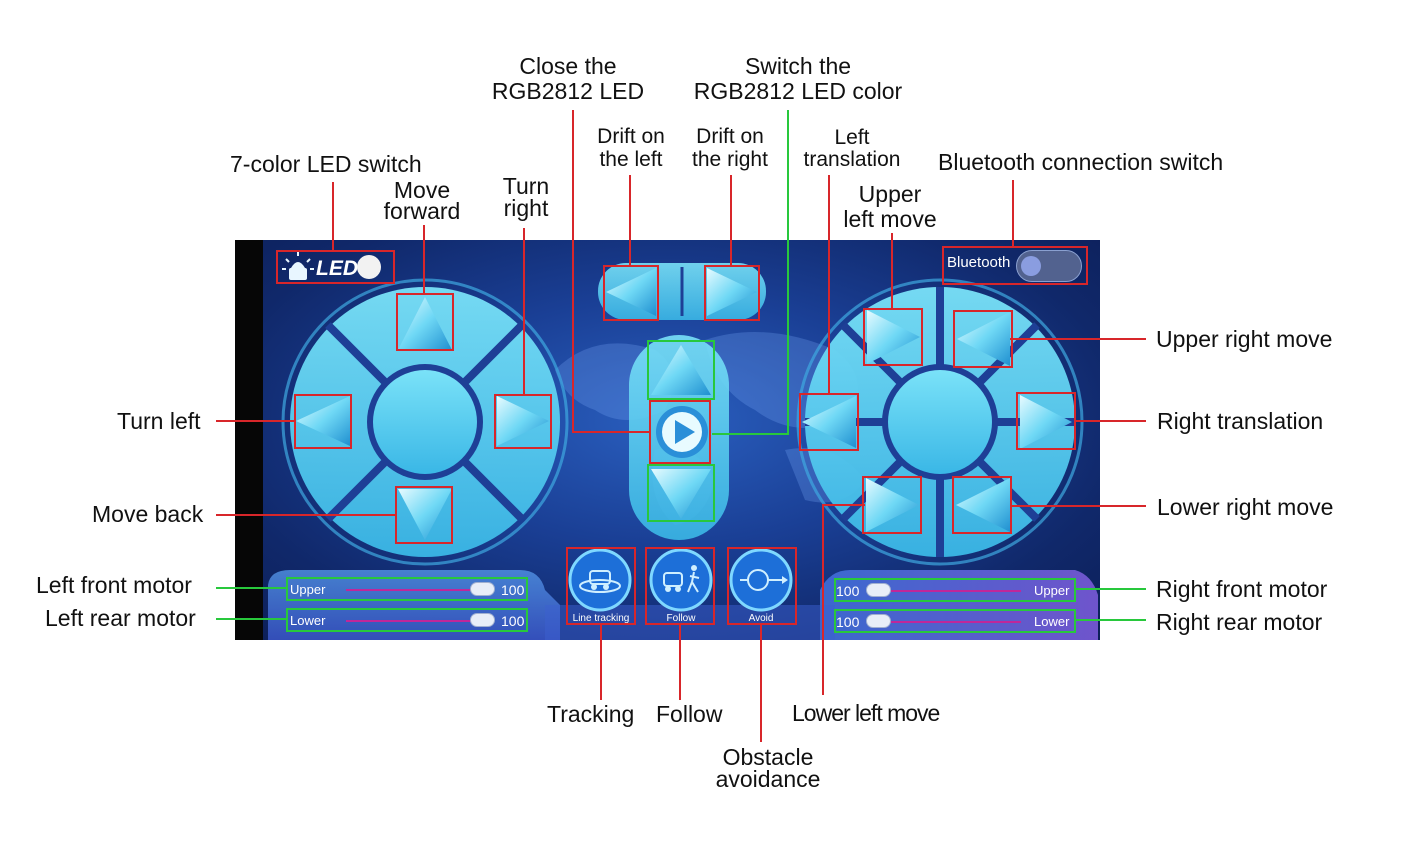 The width and height of the screenshot is (1406, 849). Describe the element at coordinates (681, 580) in the screenshot. I see `follow-icon` at that location.